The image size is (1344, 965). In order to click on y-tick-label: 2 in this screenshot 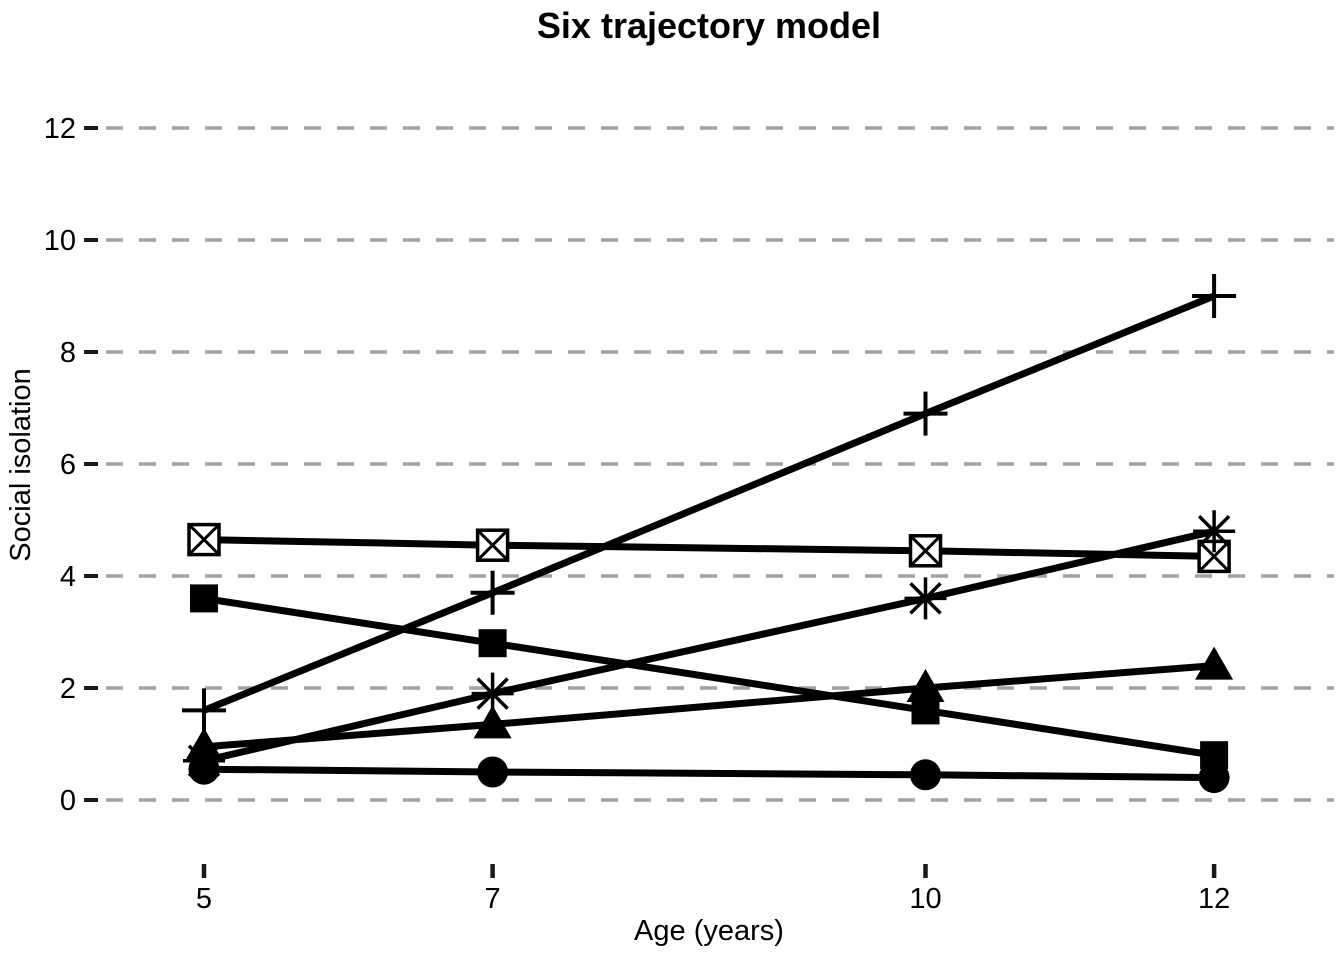, I will do `click(68, 689)`.